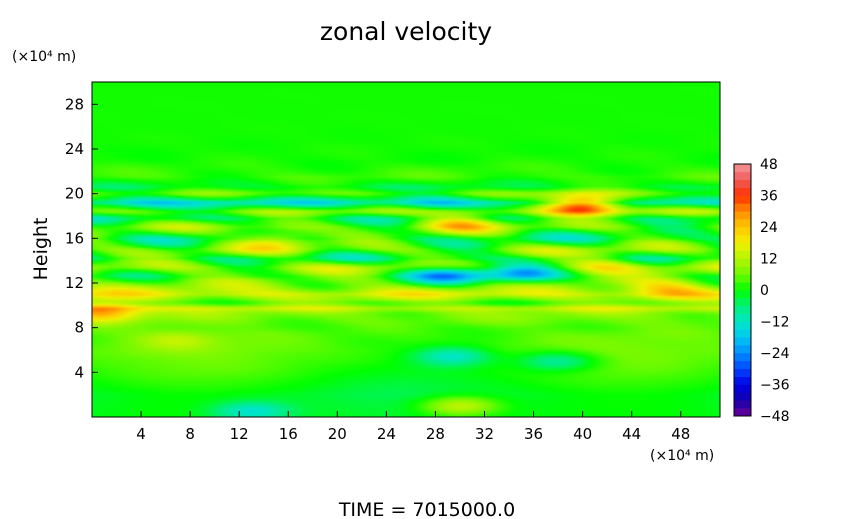 This screenshot has width=854, height=519. I want to click on x-tick-label: 24, so click(386, 434).